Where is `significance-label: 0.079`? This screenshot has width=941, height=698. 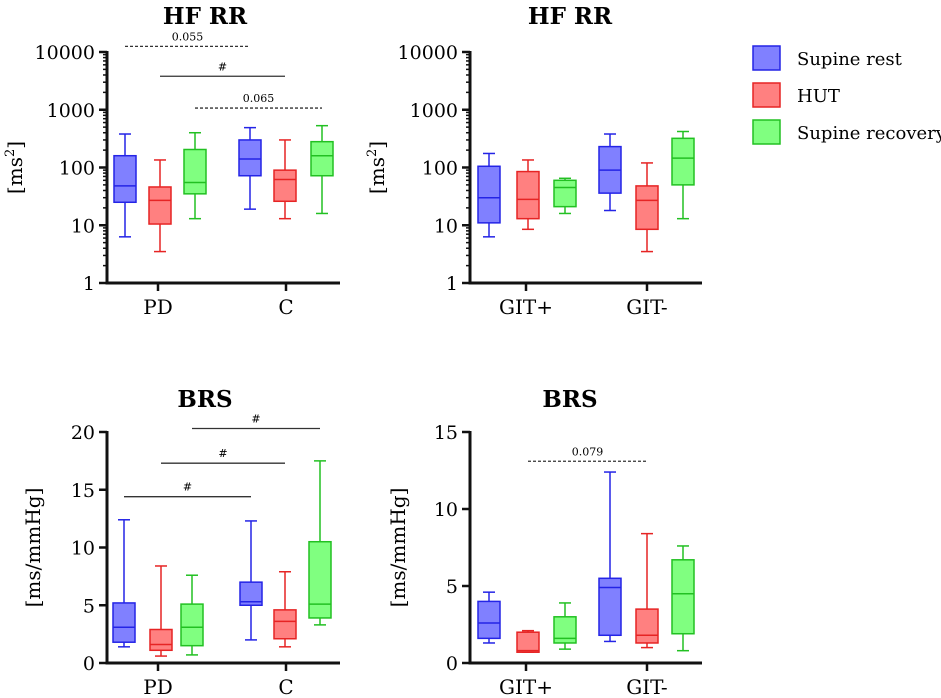
significance-label: 0.079 is located at coordinates (588, 451).